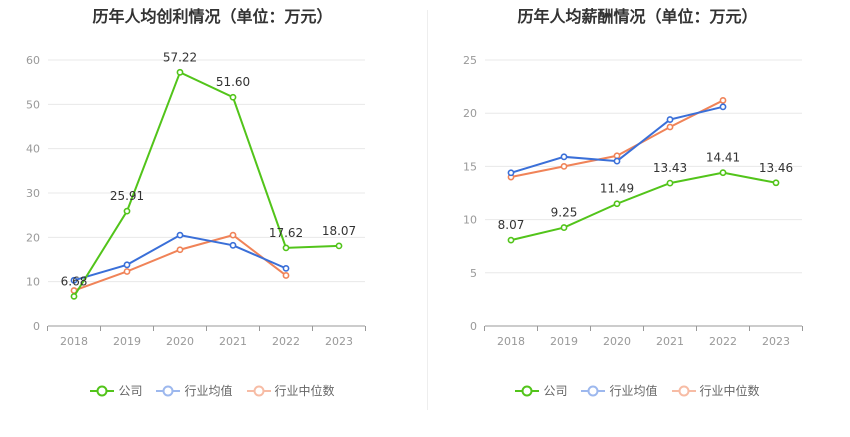 Image resolution: width=850 pixels, height=437 pixels. I want to click on data-label: 14.41, so click(723, 158).